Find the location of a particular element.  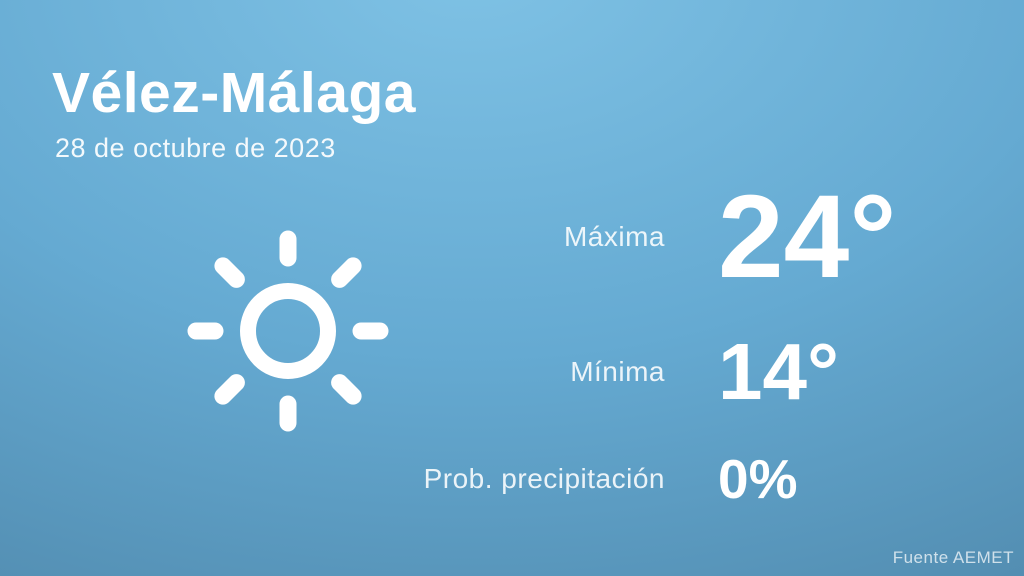

max-value: 24° is located at coordinates (807, 237).